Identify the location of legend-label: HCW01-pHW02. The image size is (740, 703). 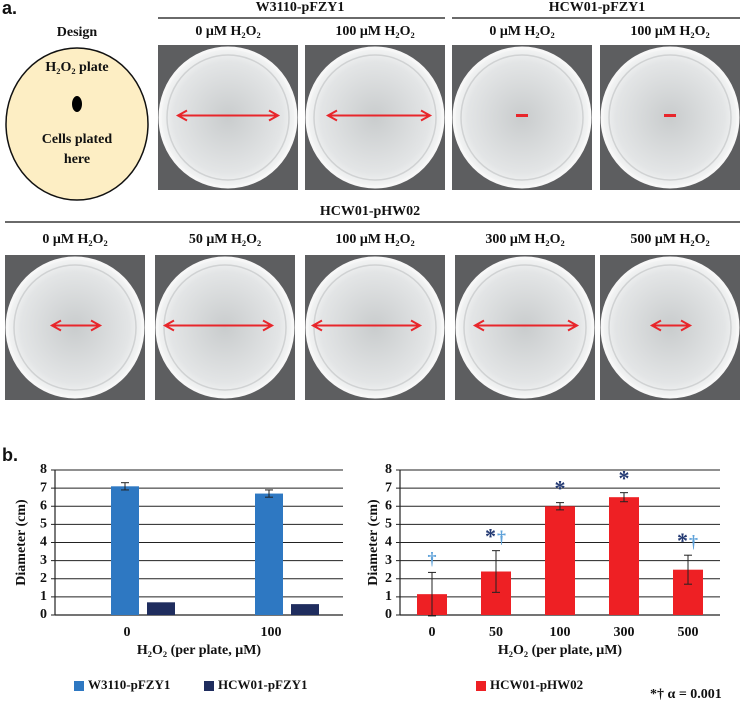
(536, 684).